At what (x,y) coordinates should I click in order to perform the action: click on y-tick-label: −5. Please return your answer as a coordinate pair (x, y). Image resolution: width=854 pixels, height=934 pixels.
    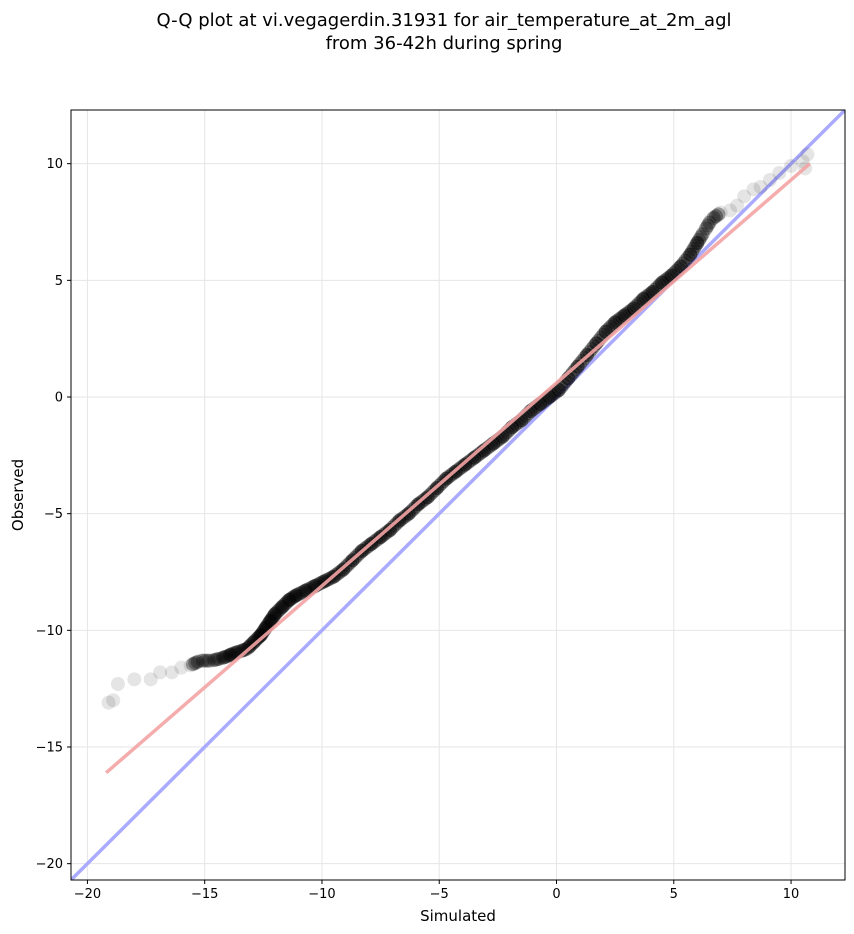
    Looking at the image, I should click on (53, 514).